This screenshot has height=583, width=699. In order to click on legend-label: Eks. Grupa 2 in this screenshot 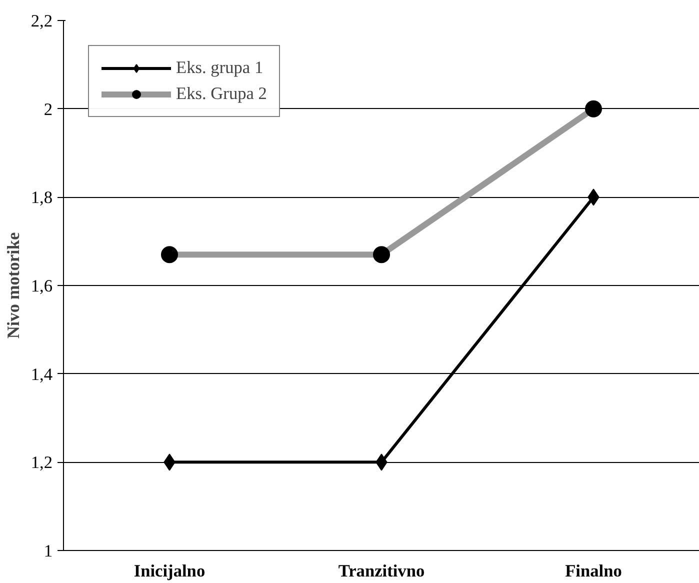, I will do `click(221, 94)`.